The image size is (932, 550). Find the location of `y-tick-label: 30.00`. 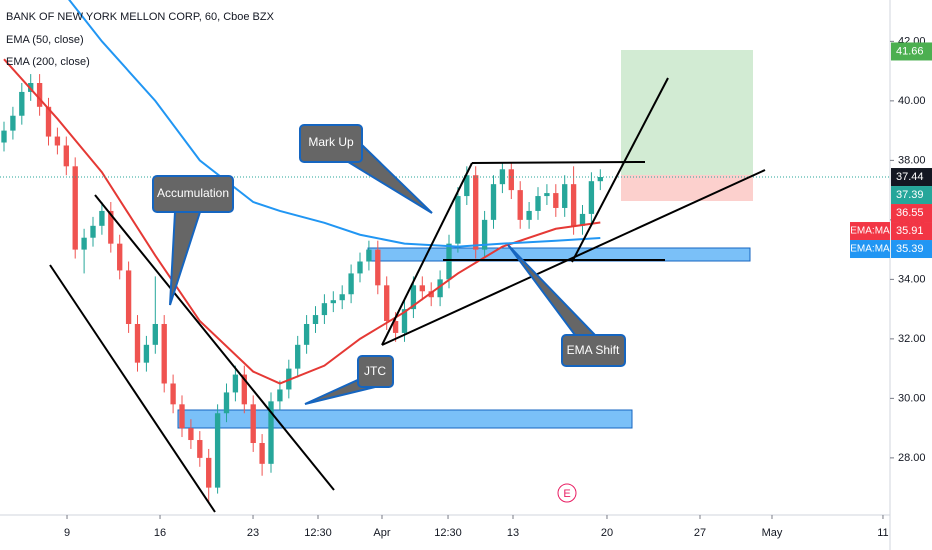

y-tick-label: 30.00 is located at coordinates (912, 398).